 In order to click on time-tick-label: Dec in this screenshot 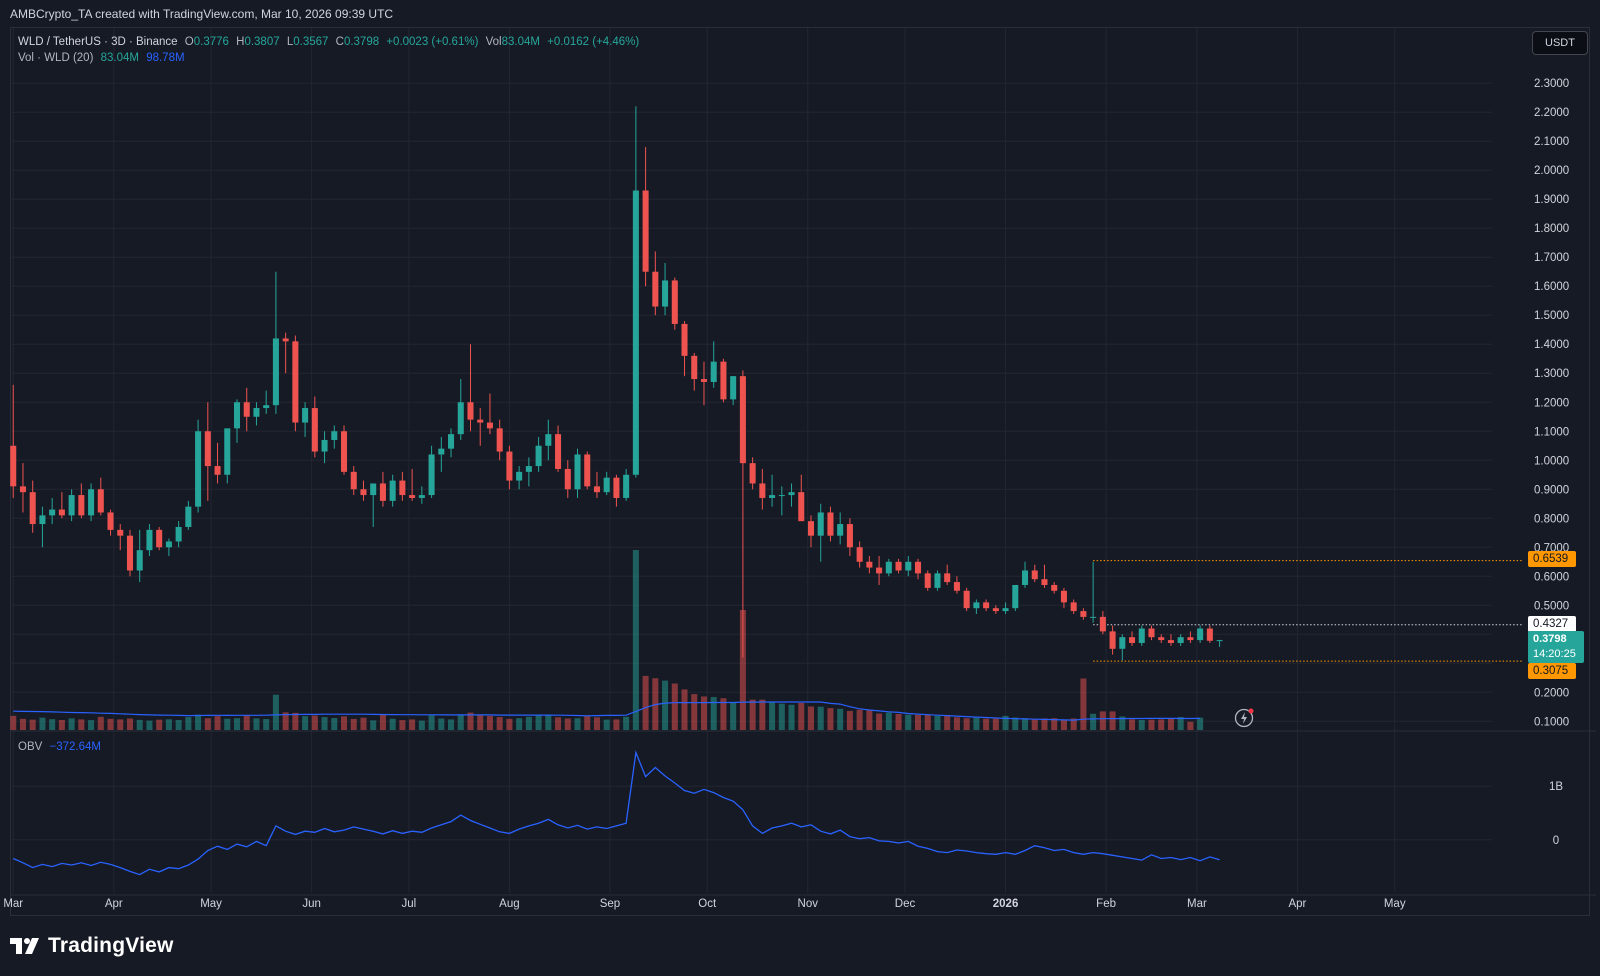, I will do `click(905, 904)`.